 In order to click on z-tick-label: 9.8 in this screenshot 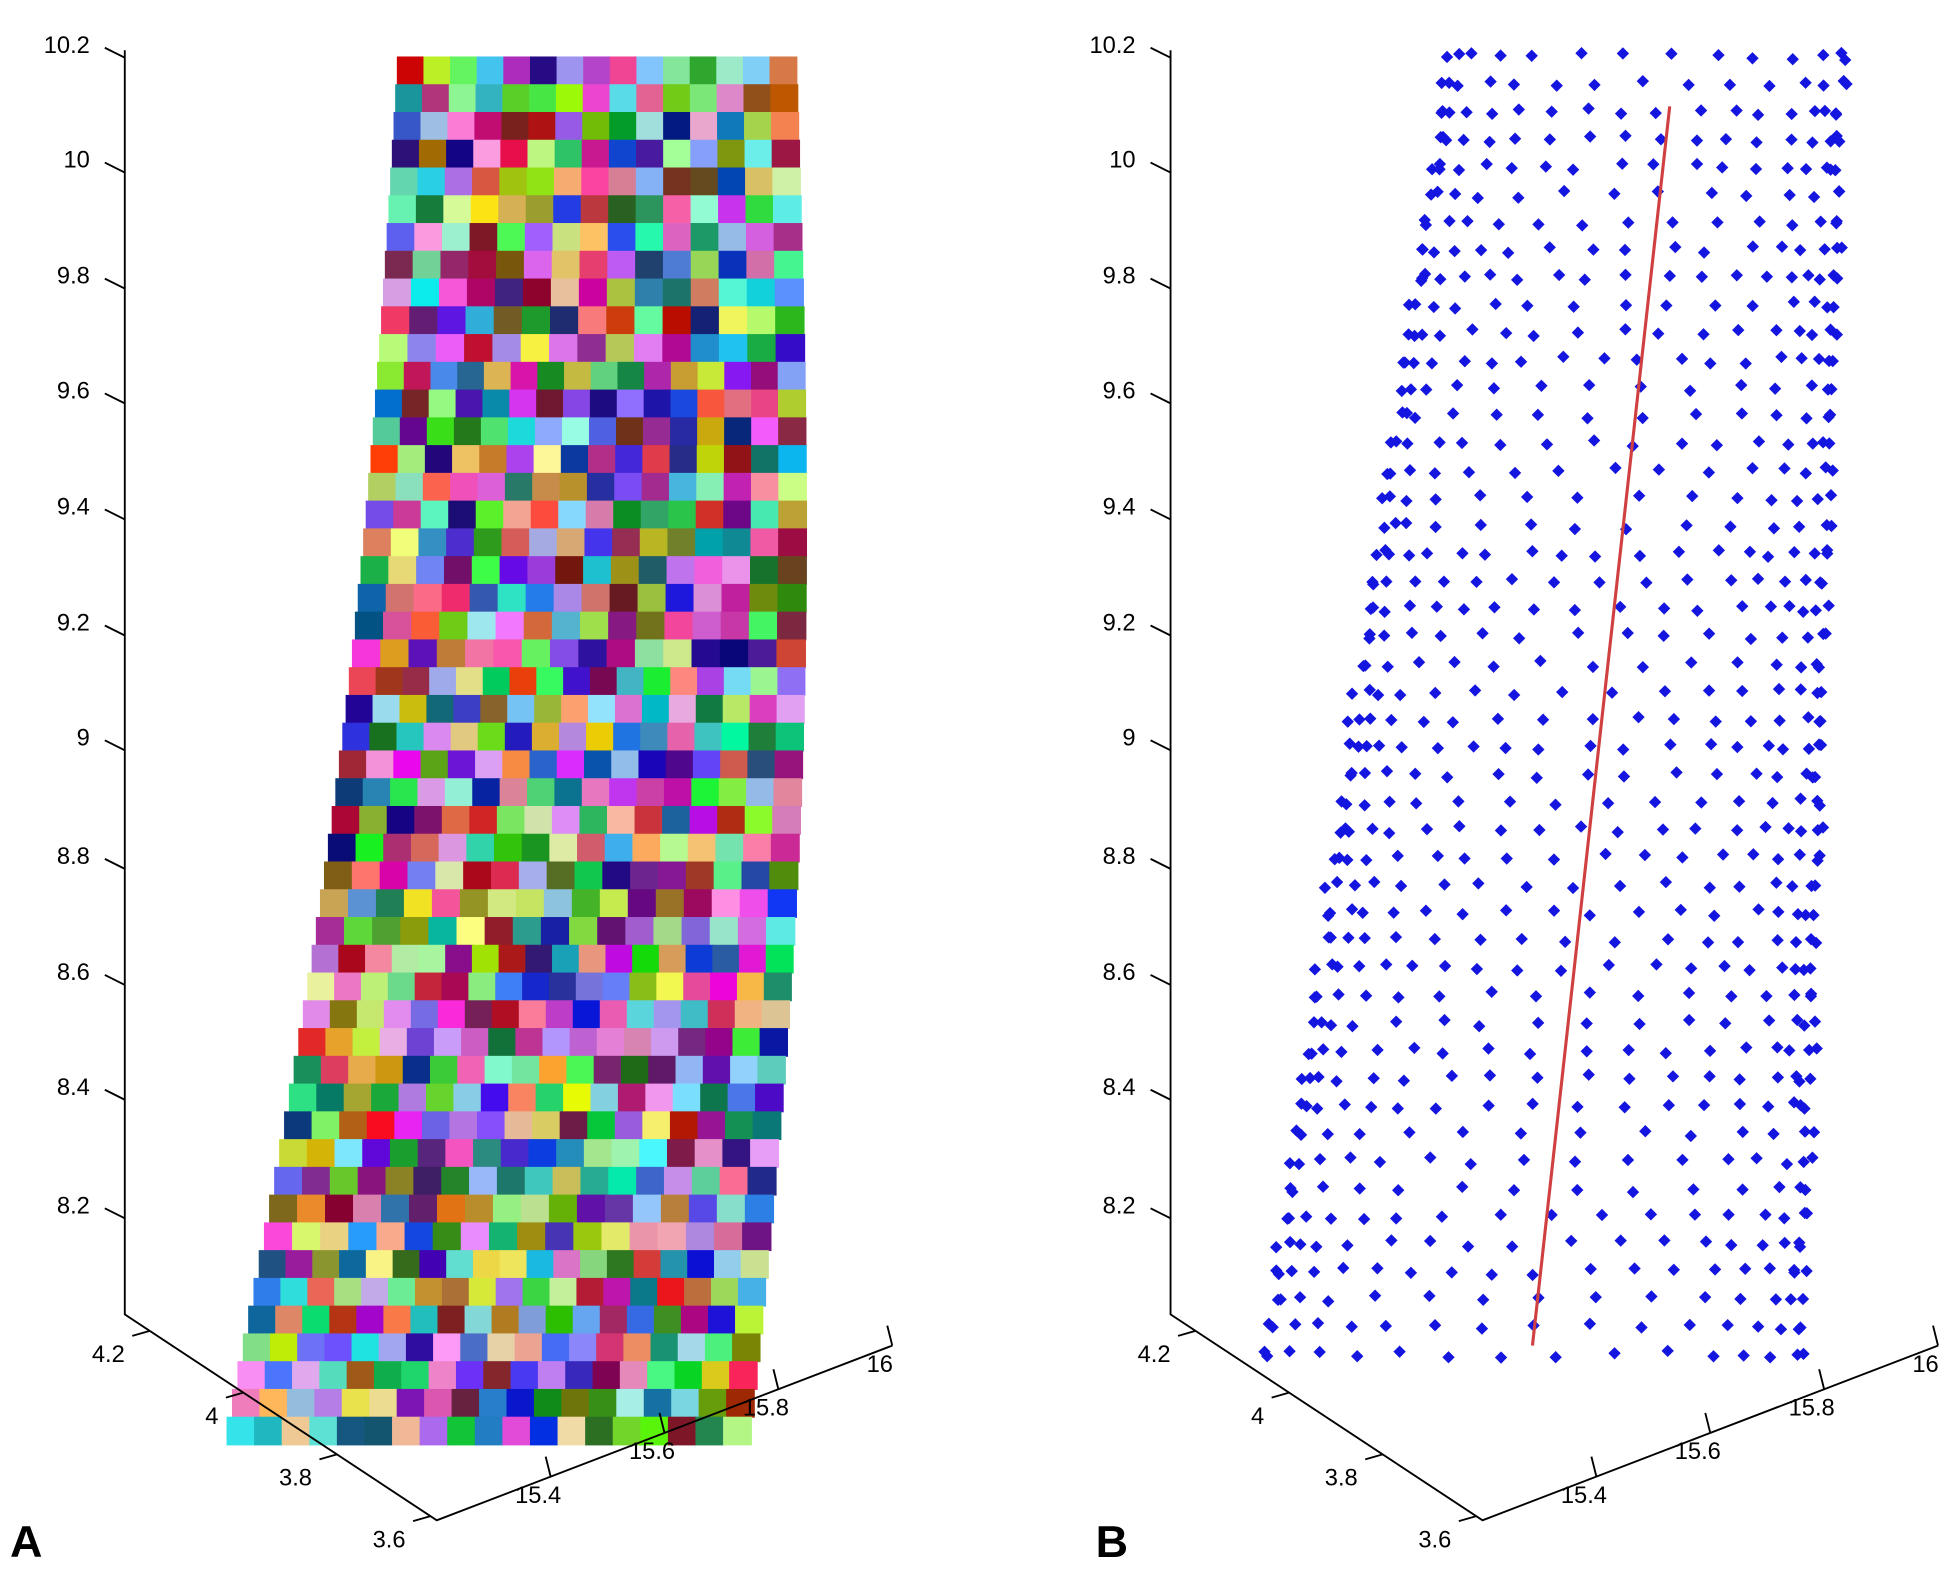, I will do `click(1119, 277)`.